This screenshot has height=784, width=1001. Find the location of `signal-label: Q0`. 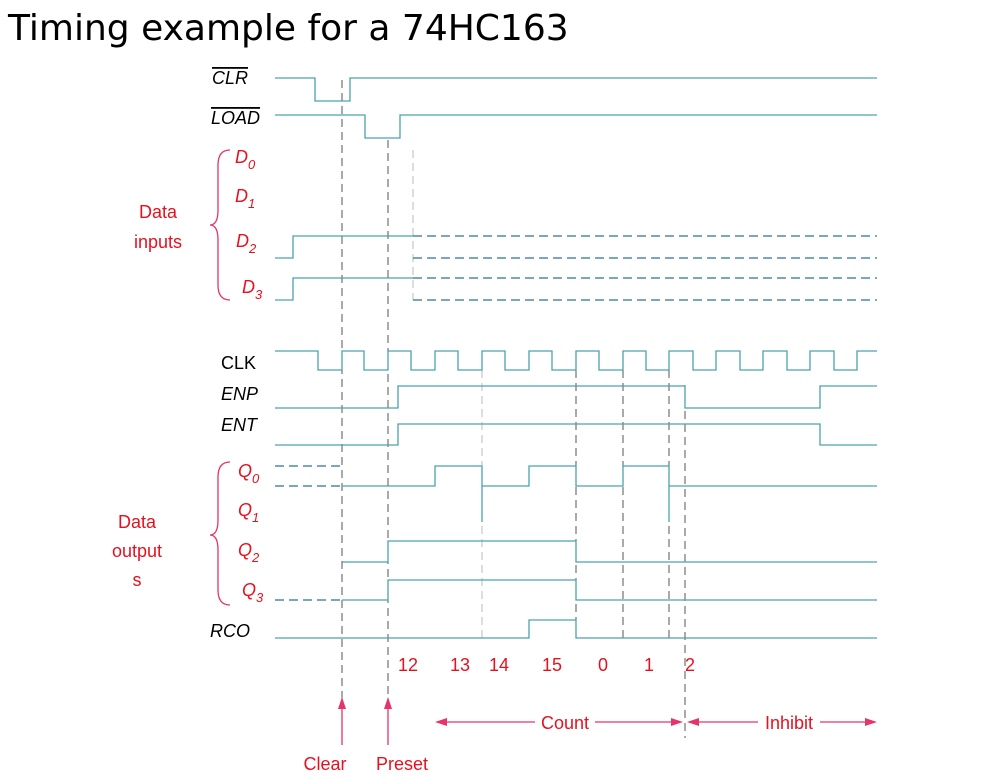

signal-label: Q0 is located at coordinates (249, 473).